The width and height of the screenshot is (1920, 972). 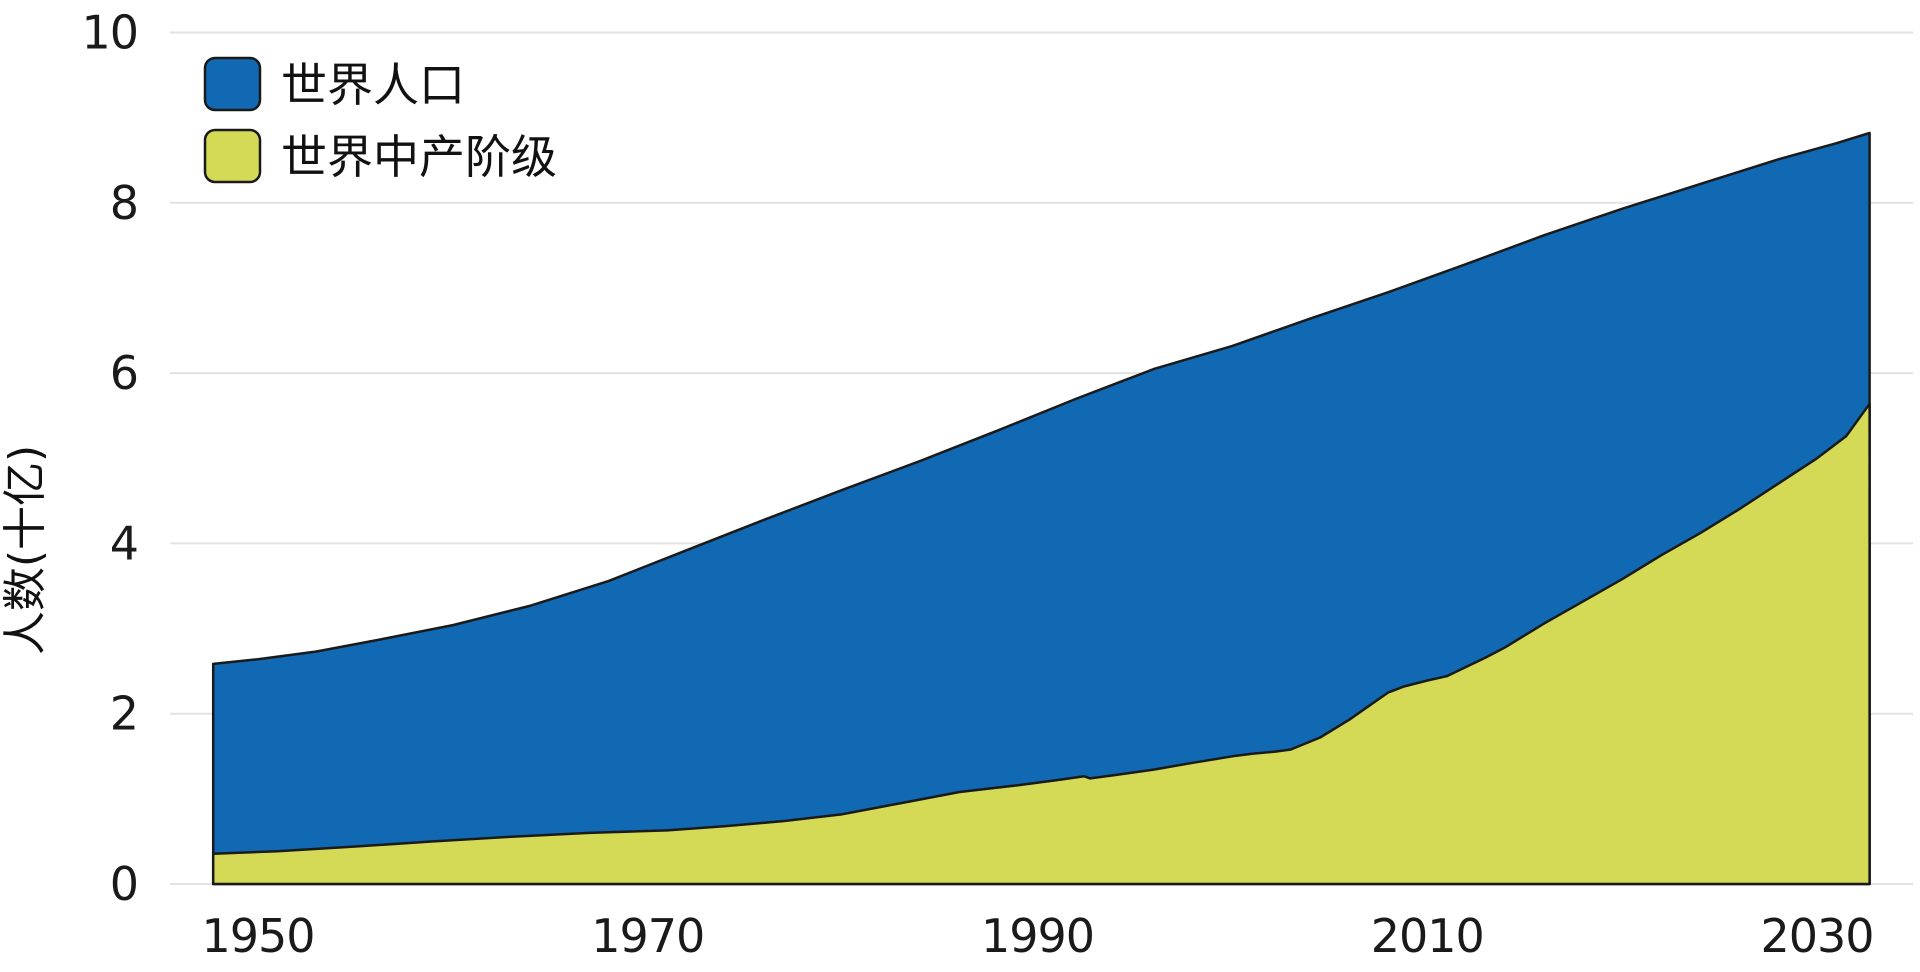 I want to click on legend-swatch-world-population-icon, so click(x=232, y=84).